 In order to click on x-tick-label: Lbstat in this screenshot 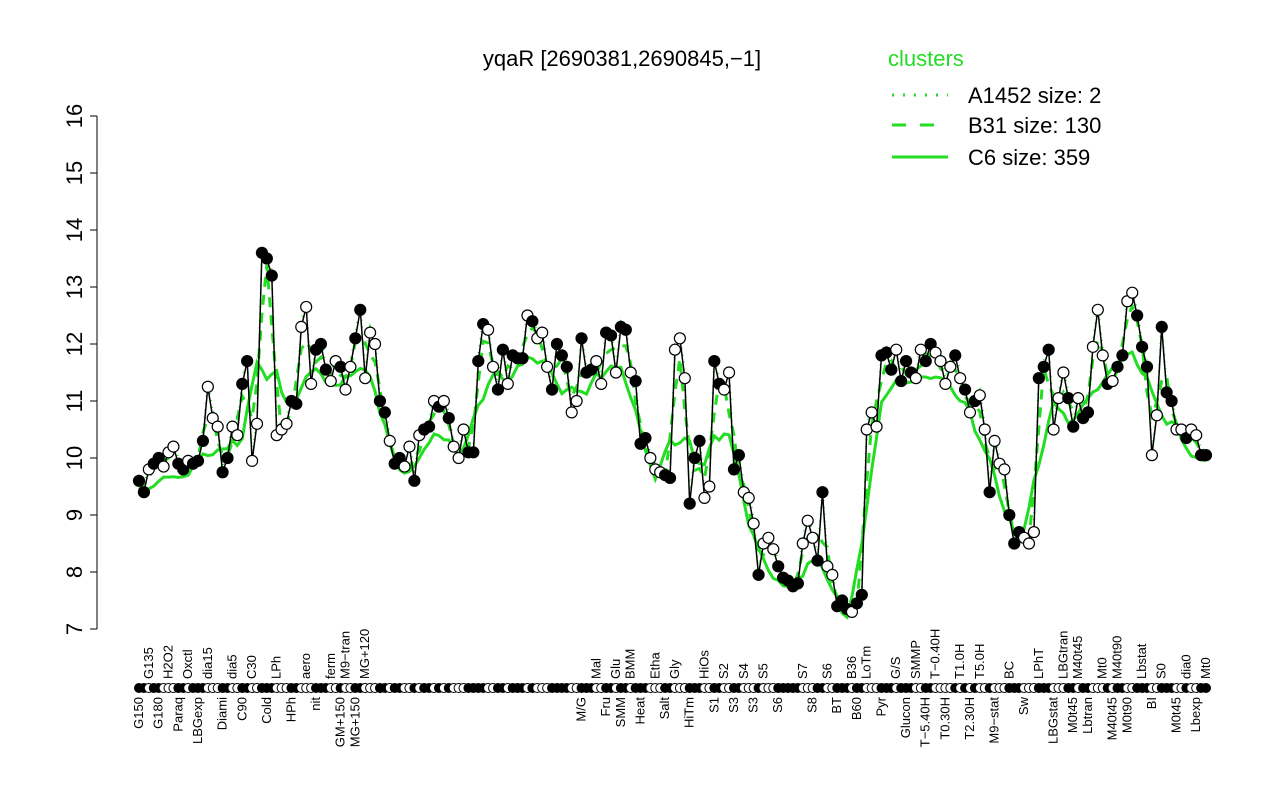, I will do `click(1141, 661)`.